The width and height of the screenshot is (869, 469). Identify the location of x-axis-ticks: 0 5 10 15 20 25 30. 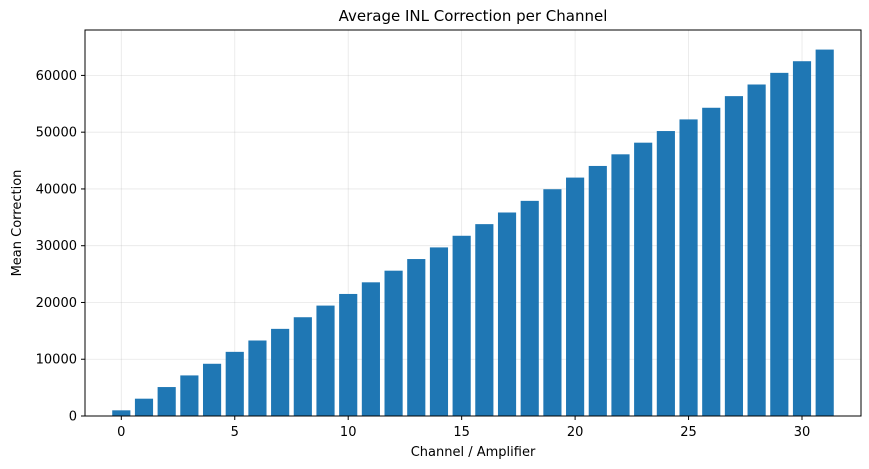
(463, 428).